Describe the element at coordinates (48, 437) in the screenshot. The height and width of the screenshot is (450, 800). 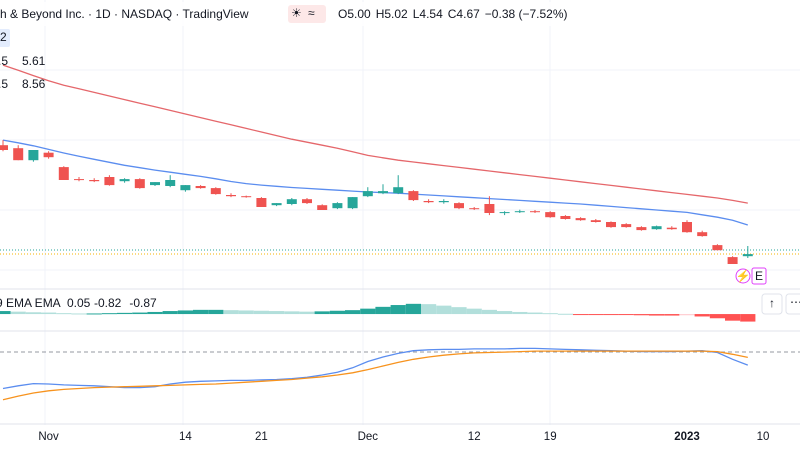
I see `x-tick-label: Nov` at that location.